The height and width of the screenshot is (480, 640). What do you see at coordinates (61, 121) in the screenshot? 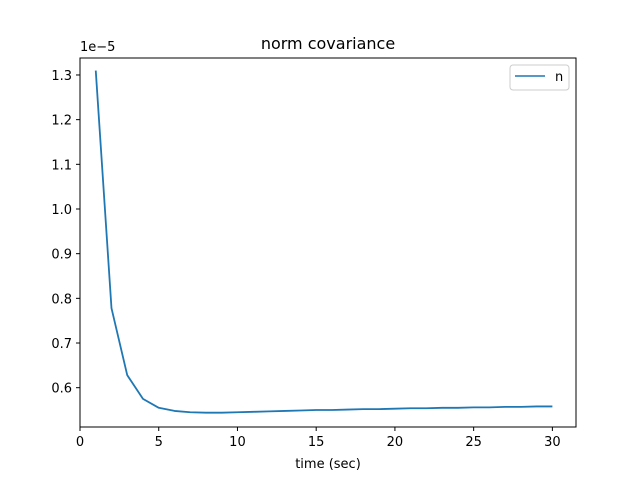
I see `y-tick-label: 1.2` at bounding box center [61, 121].